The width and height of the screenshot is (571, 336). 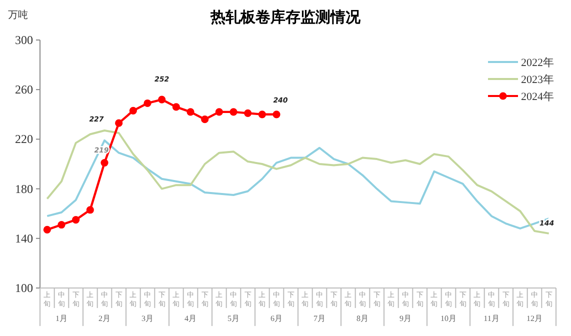 I want to click on legend-label: 2023年, so click(x=537, y=80).